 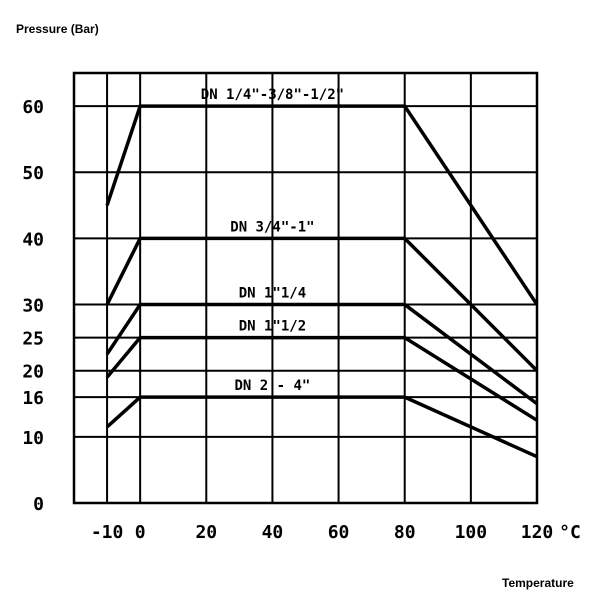 What do you see at coordinates (33, 438) in the screenshot?
I see `y-tick-label: 10` at bounding box center [33, 438].